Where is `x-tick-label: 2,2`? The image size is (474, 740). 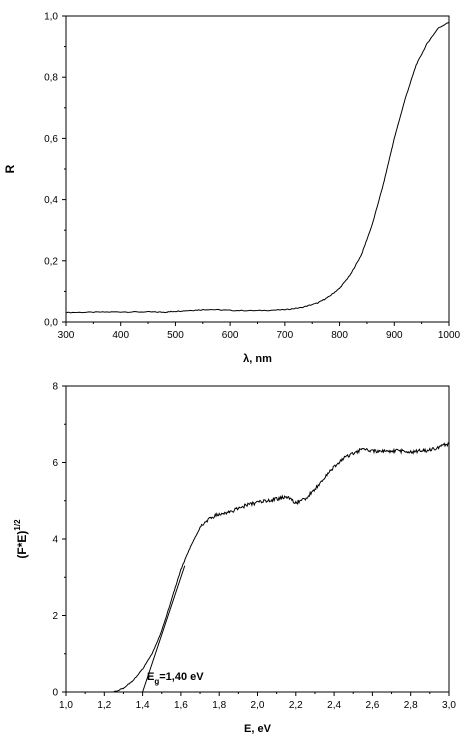 x-tick-label: 2,2 is located at coordinates (296, 705).